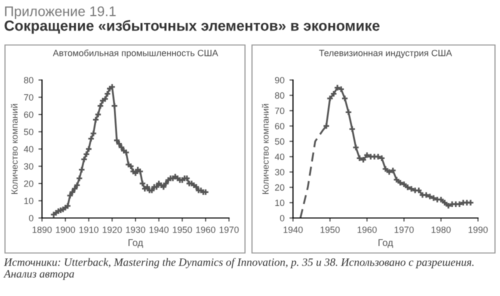  I want to click on x-tick-label: 1980, so click(441, 229).